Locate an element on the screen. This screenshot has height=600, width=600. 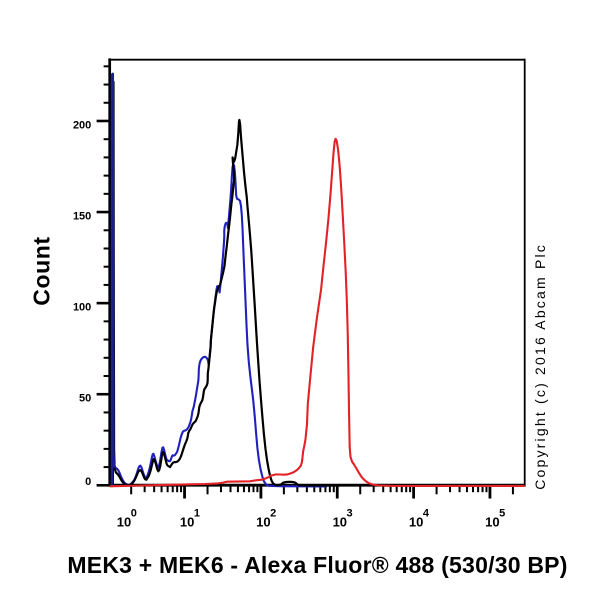
svg-text: Count is located at coordinates (41, 270).